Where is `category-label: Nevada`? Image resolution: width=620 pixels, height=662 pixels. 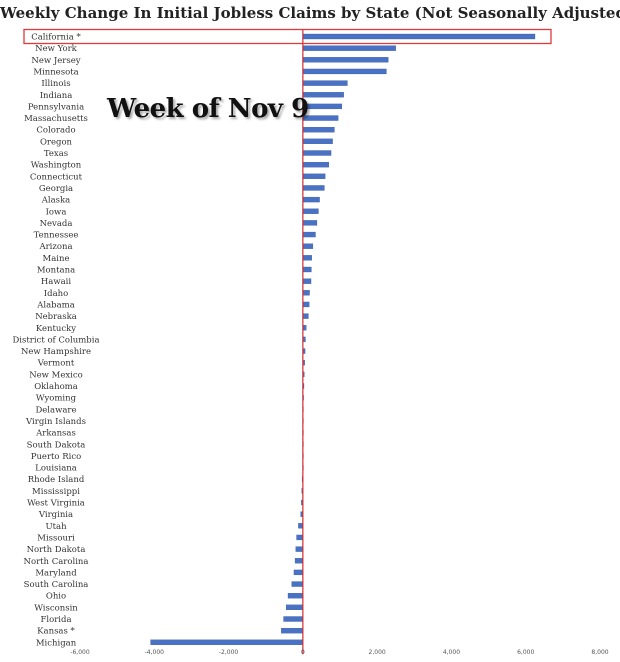
category-label: Nevada is located at coordinates (56, 224).